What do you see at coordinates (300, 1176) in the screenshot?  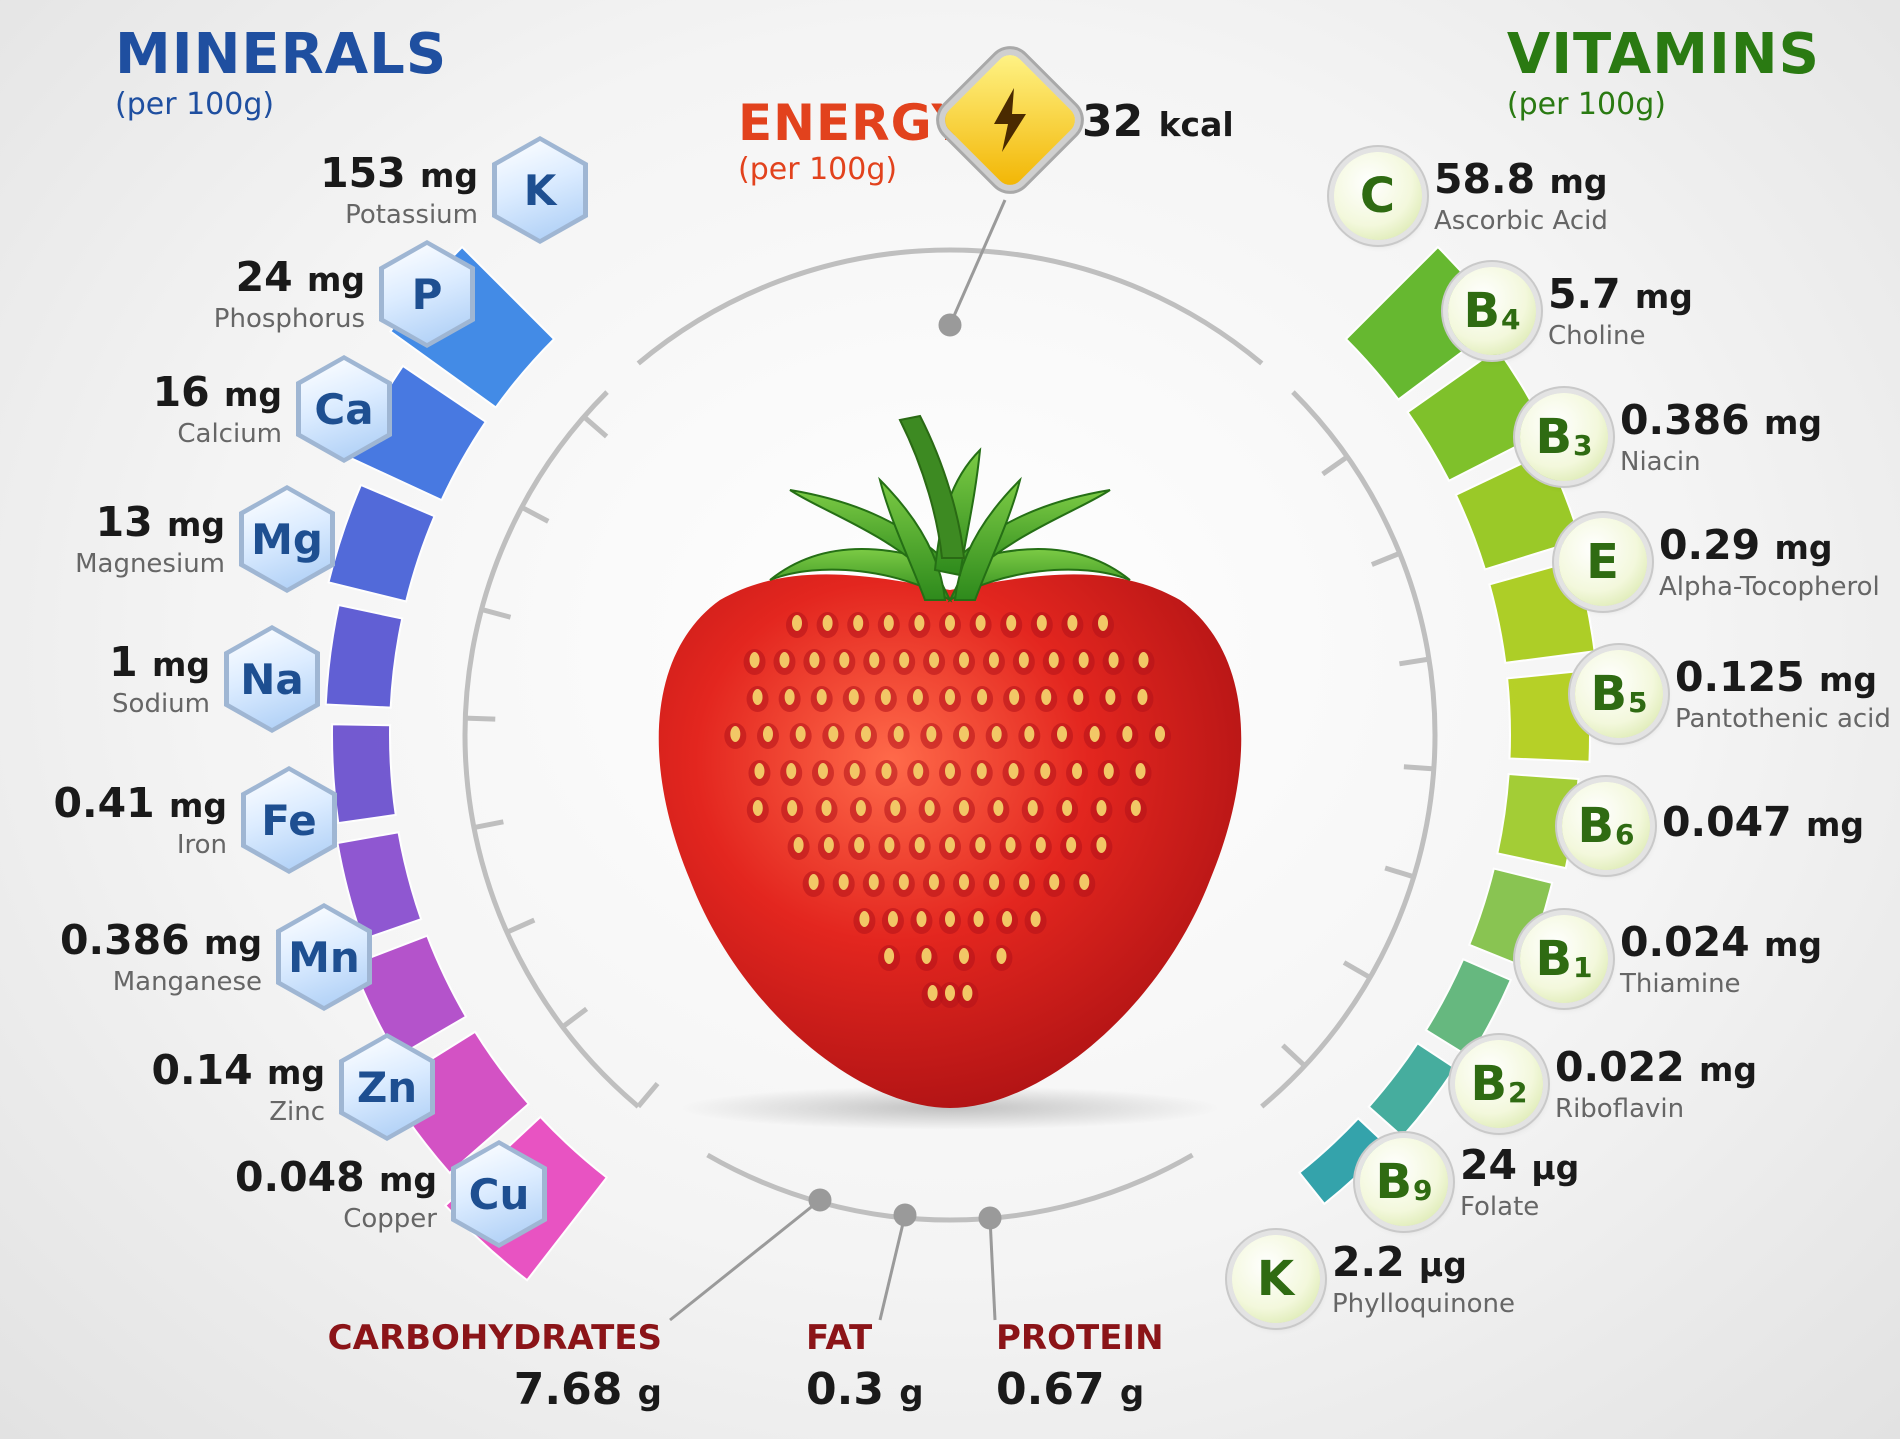 I see `mineral-amount: 0.048` at bounding box center [300, 1176].